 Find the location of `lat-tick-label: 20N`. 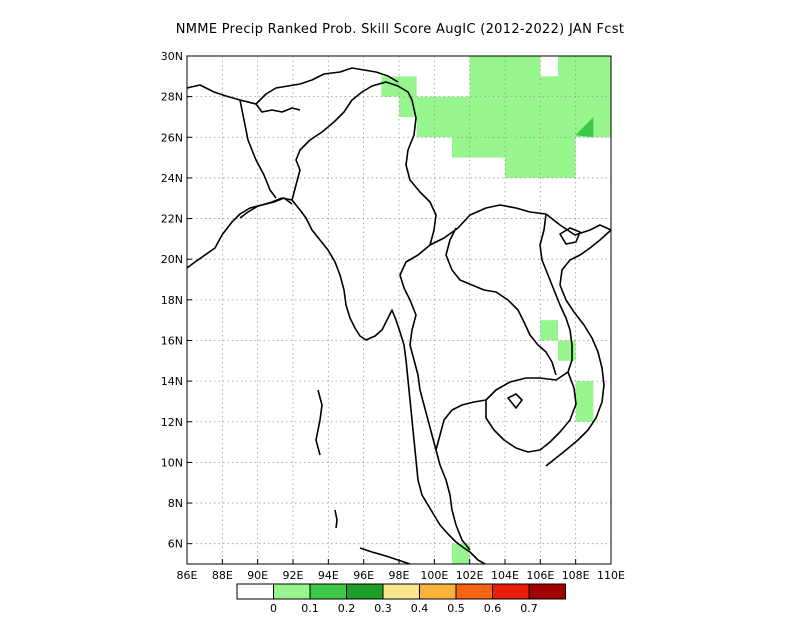

lat-tick-label: 20N is located at coordinates (172, 259).